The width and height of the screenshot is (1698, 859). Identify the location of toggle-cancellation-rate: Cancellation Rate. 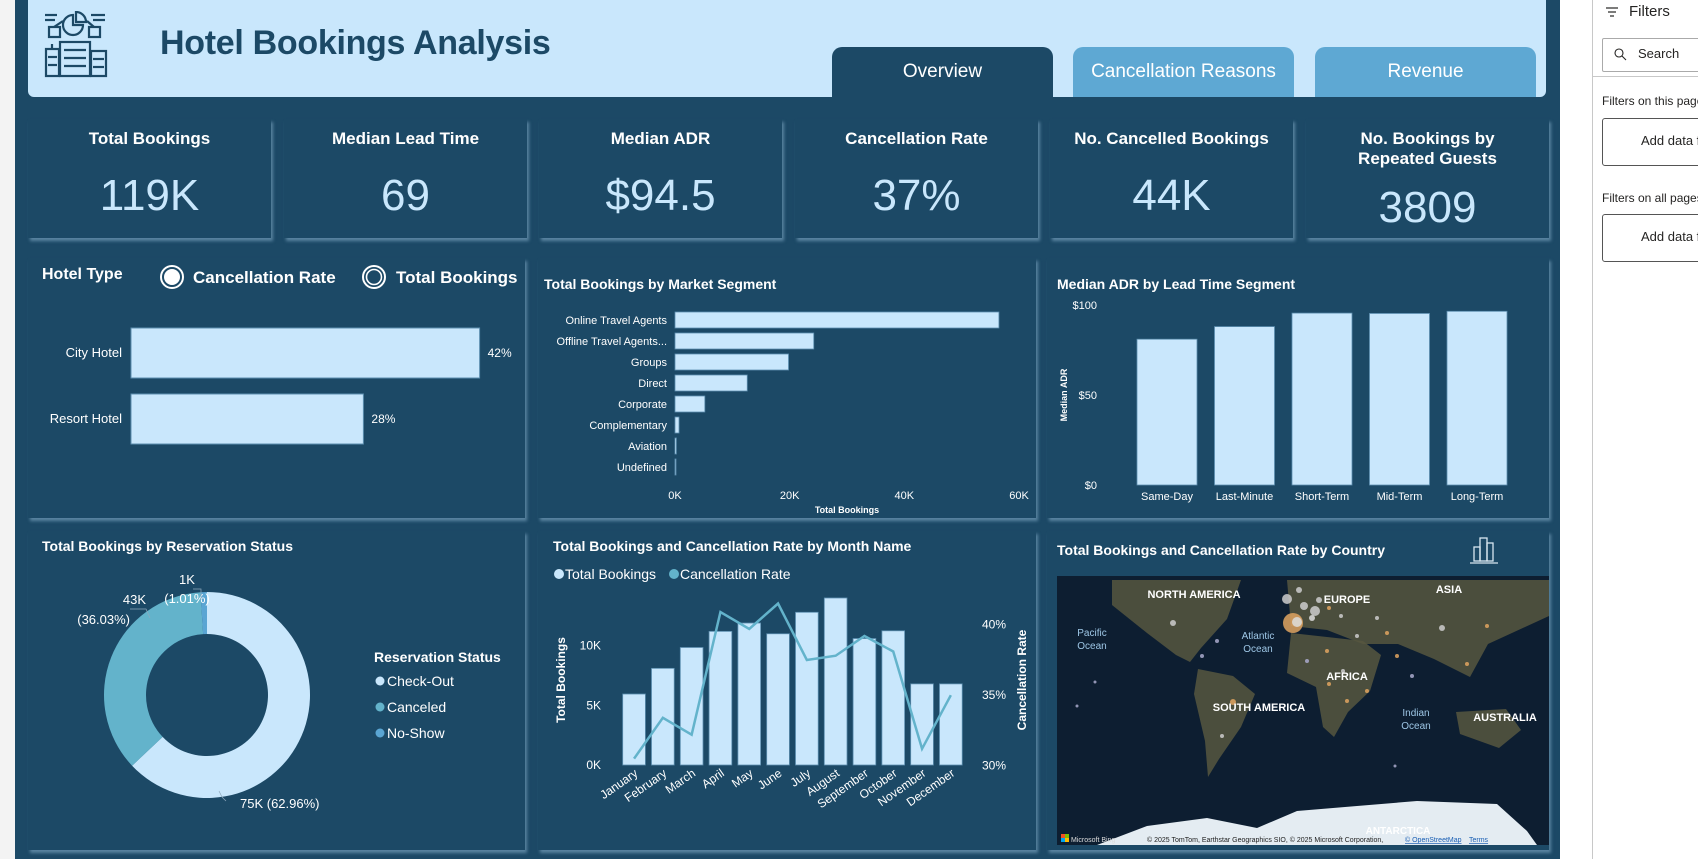
(248, 277).